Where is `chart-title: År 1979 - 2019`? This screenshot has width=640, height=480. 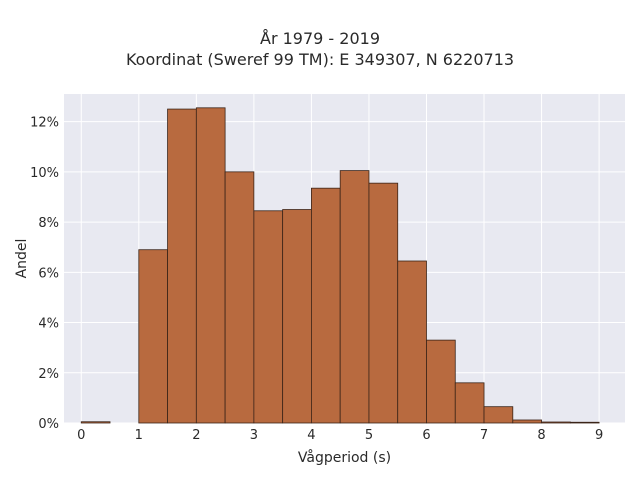 chart-title: År 1979 - 2019 is located at coordinates (320, 38).